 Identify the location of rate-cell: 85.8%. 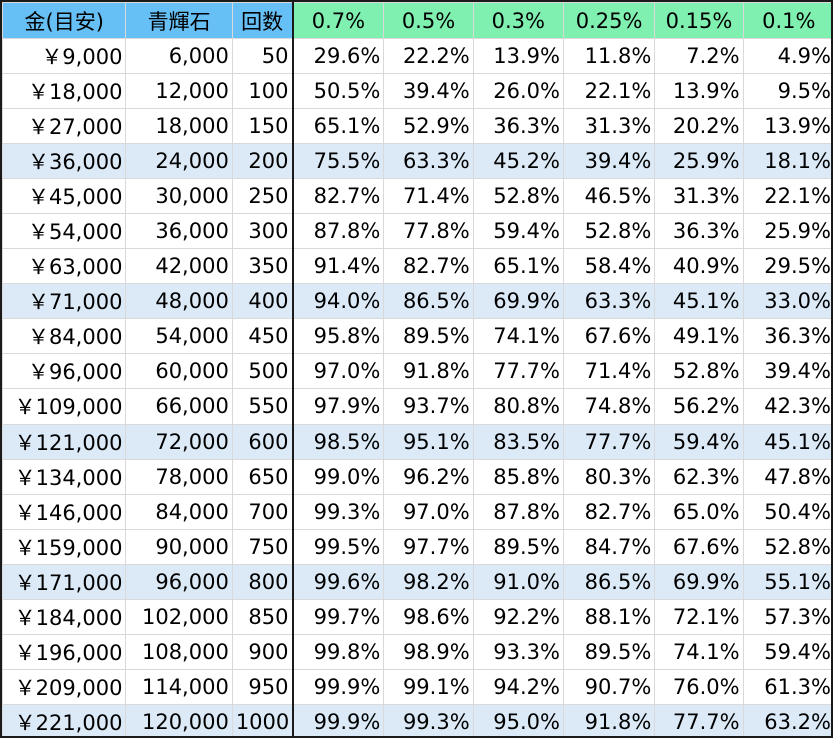
(518, 476).